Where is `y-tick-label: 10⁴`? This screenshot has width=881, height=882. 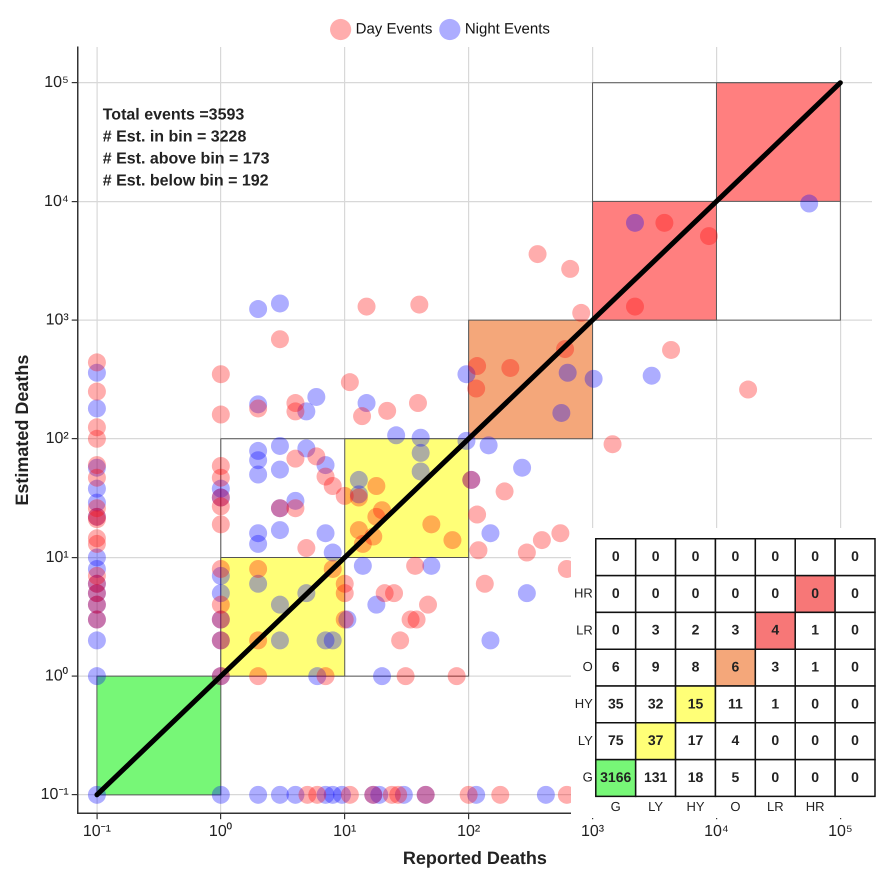 y-tick-label: 10⁴ is located at coordinates (56, 201).